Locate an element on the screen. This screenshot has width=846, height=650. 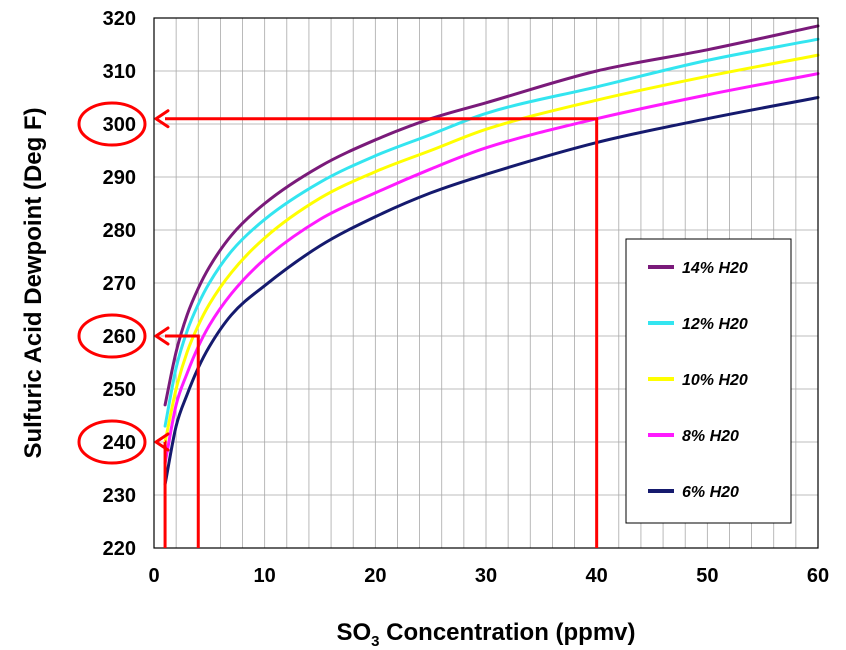
x-axis-title-prefix: SO is located at coordinates (353, 632).